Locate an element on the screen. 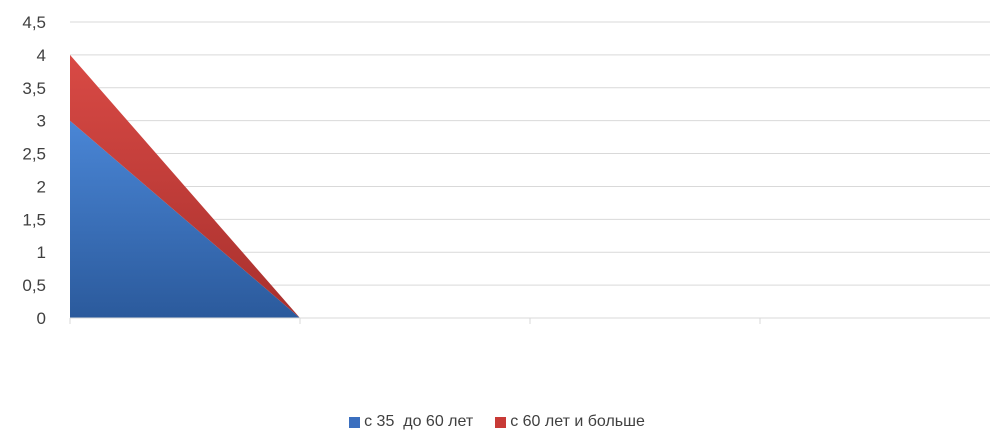  legend: с 35 до 60 лет с 60 лет и больше is located at coordinates (497, 422).